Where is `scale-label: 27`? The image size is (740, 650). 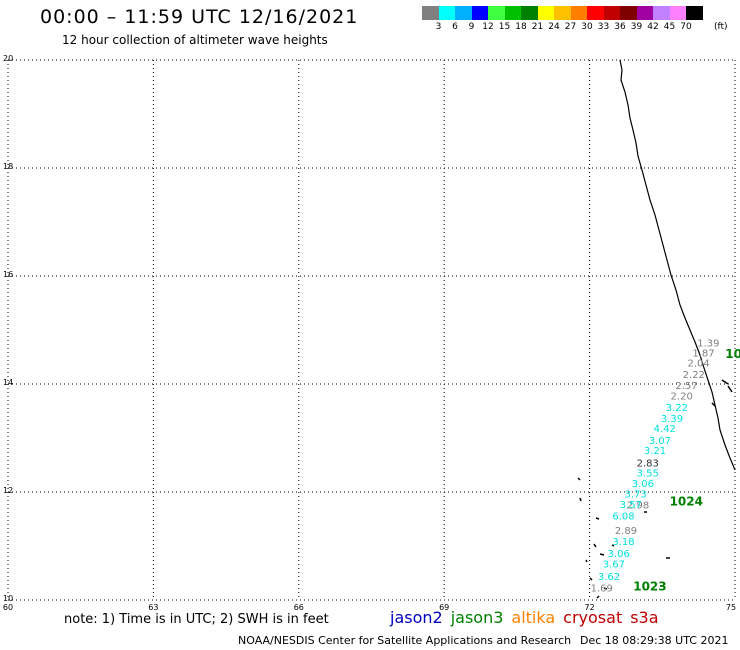
scale-label: 27 is located at coordinates (570, 27).